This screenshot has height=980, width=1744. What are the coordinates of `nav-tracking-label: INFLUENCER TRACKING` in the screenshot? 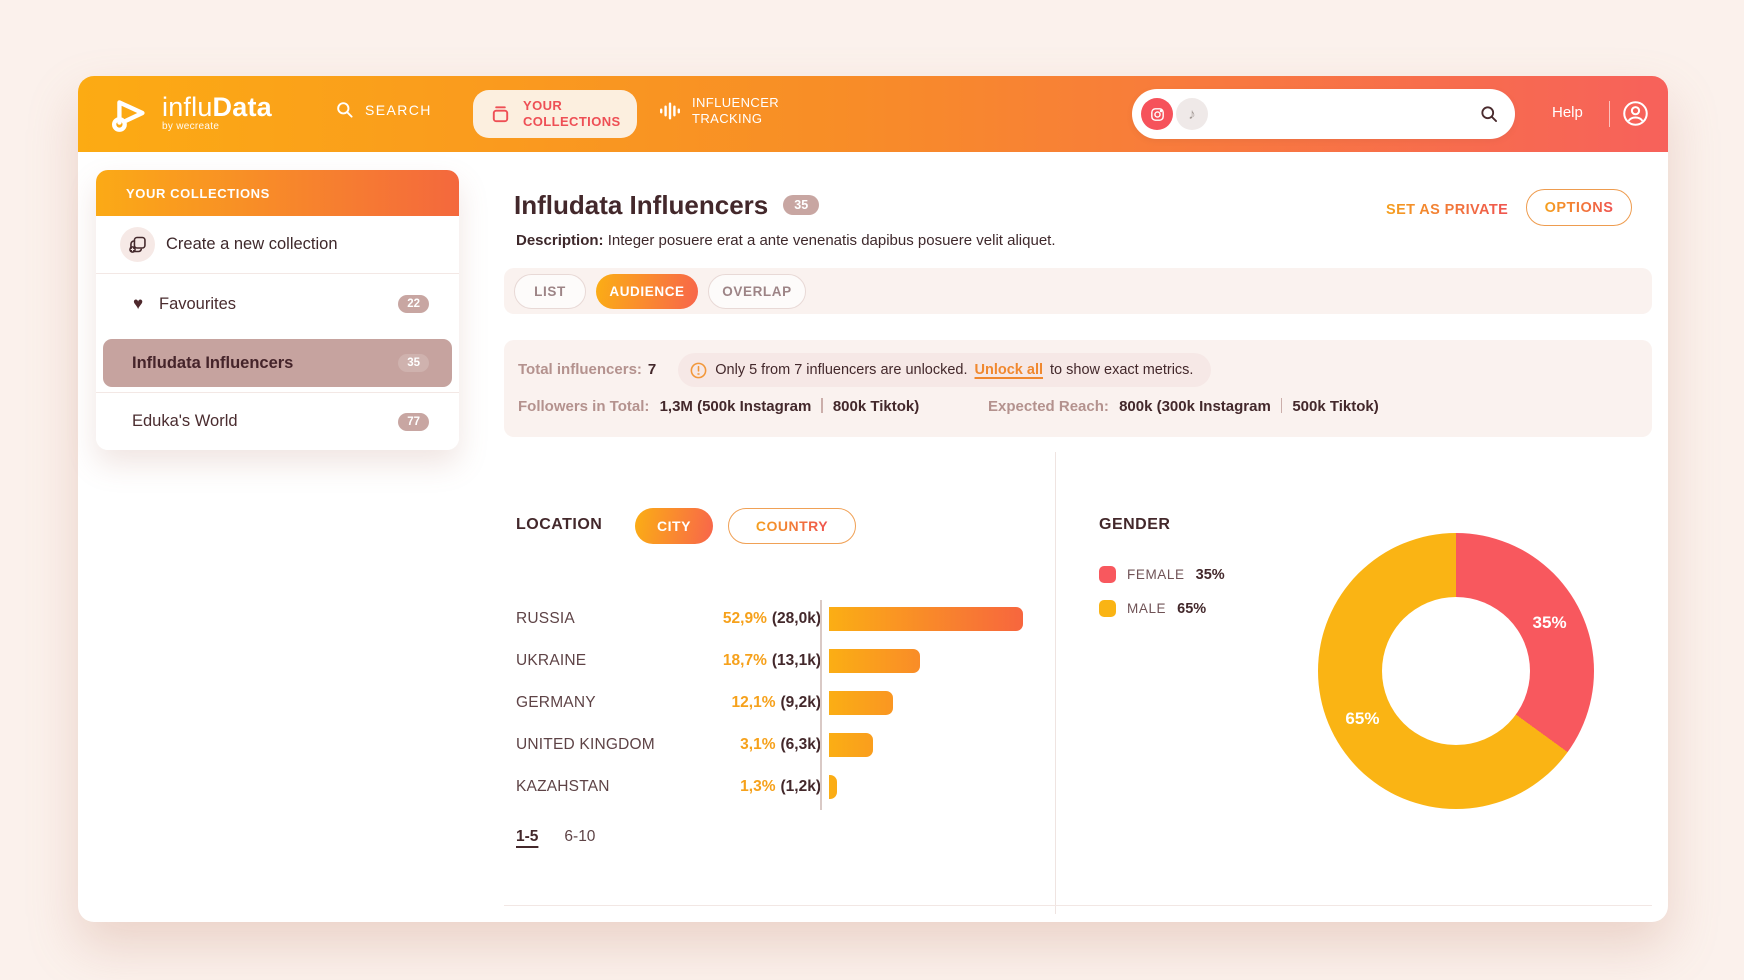 It's located at (736, 111).